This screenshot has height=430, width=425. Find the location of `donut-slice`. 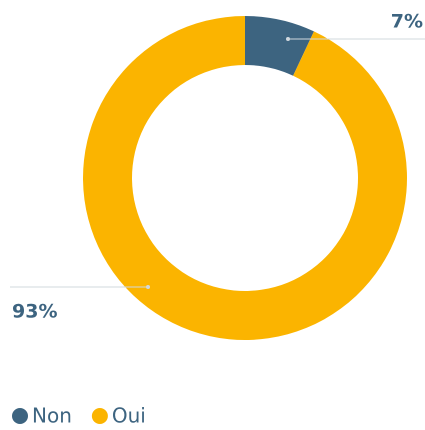

donut-slice is located at coordinates (279, 46).